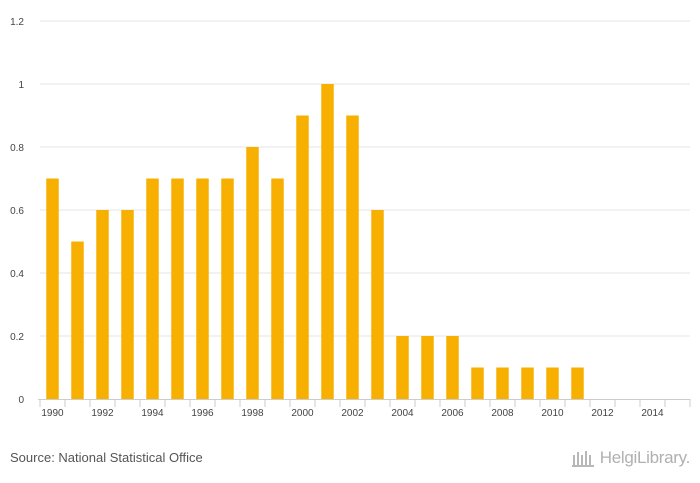  I want to click on x-tick-label: 2014, so click(652, 413).